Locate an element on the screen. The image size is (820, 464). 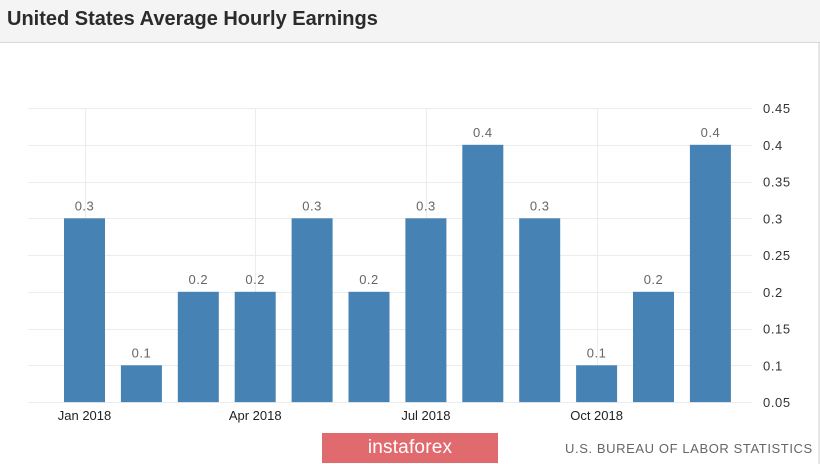
chart-title: United States Average Hourly Earnings is located at coordinates (192, 19).